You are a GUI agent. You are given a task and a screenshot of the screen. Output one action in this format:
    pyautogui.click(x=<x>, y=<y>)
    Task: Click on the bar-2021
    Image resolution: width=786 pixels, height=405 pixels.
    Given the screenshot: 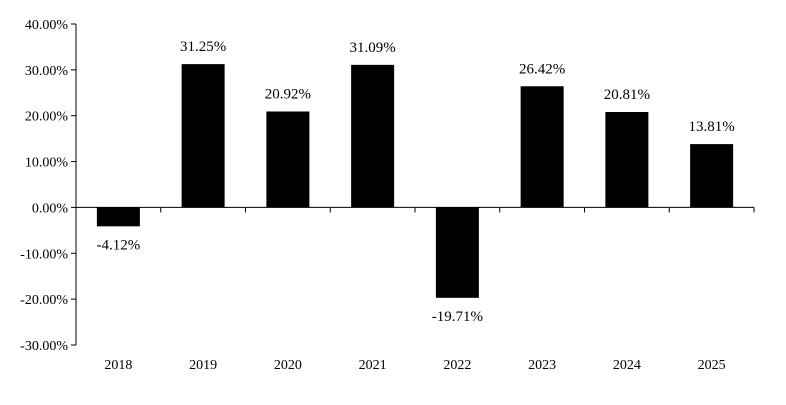 What is the action you would take?
    pyautogui.click(x=373, y=136)
    